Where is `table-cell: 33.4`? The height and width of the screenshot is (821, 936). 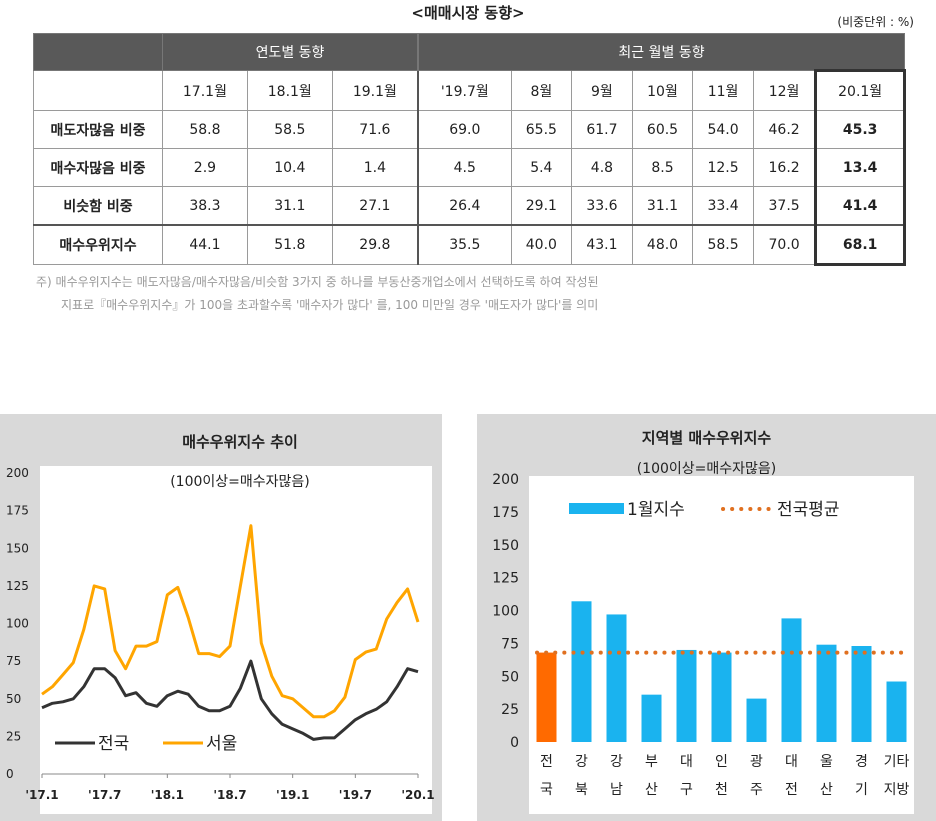
table-cell: 33.4 is located at coordinates (723, 206).